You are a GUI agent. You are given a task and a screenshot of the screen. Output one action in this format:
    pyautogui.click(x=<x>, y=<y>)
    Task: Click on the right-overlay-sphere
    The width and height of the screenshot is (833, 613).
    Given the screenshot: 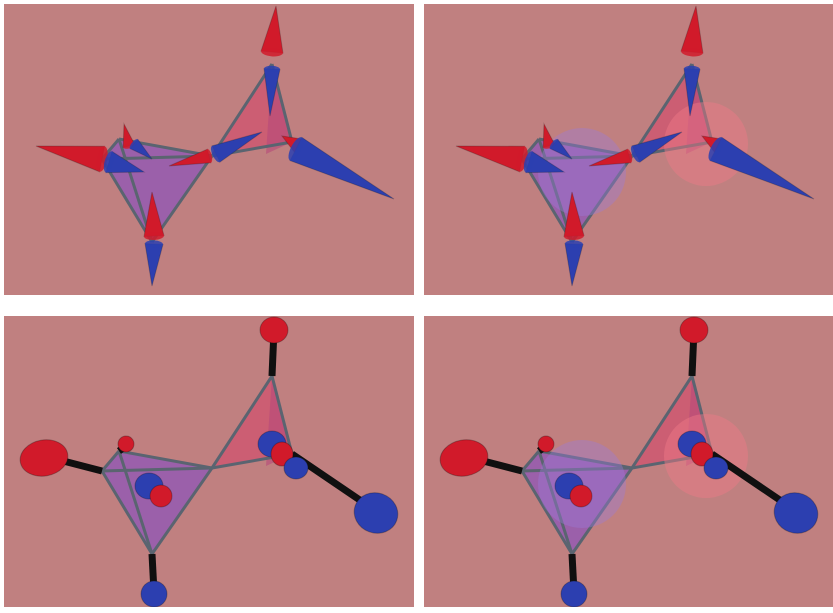 What is the action you would take?
    pyautogui.click(x=706, y=144)
    